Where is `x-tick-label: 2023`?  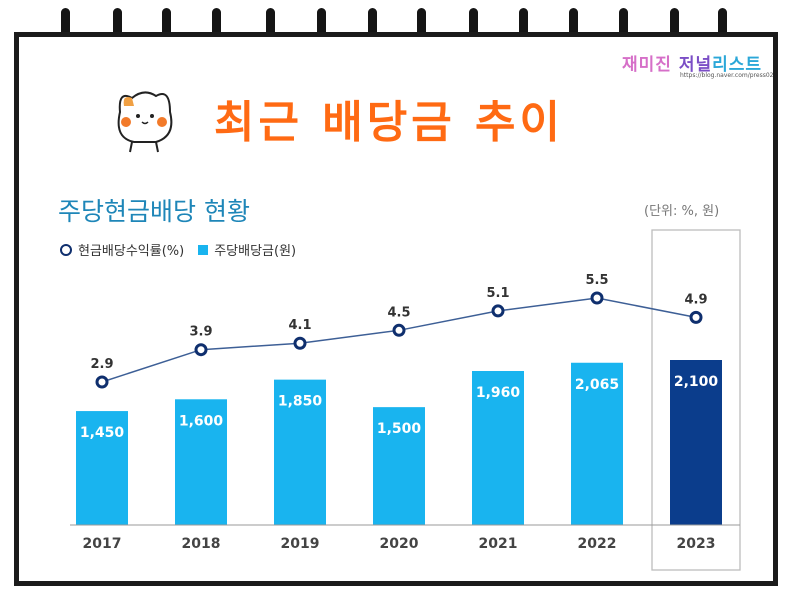
x-tick-label: 2023 is located at coordinates (696, 544).